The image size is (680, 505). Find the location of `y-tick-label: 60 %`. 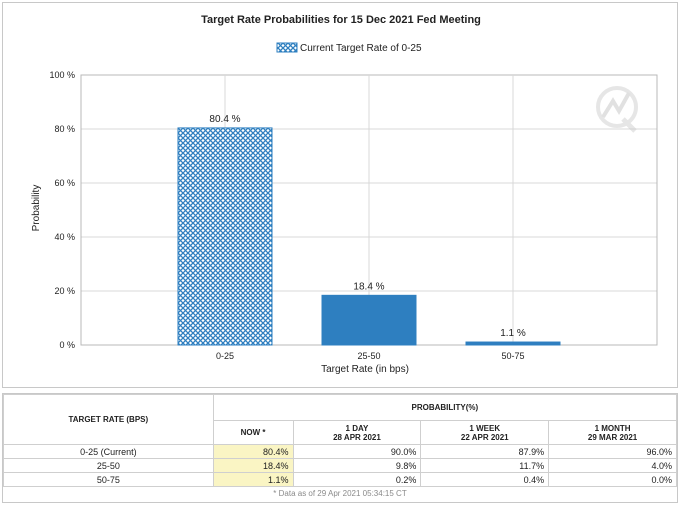

y-tick-label: 60 % is located at coordinates (64, 183).